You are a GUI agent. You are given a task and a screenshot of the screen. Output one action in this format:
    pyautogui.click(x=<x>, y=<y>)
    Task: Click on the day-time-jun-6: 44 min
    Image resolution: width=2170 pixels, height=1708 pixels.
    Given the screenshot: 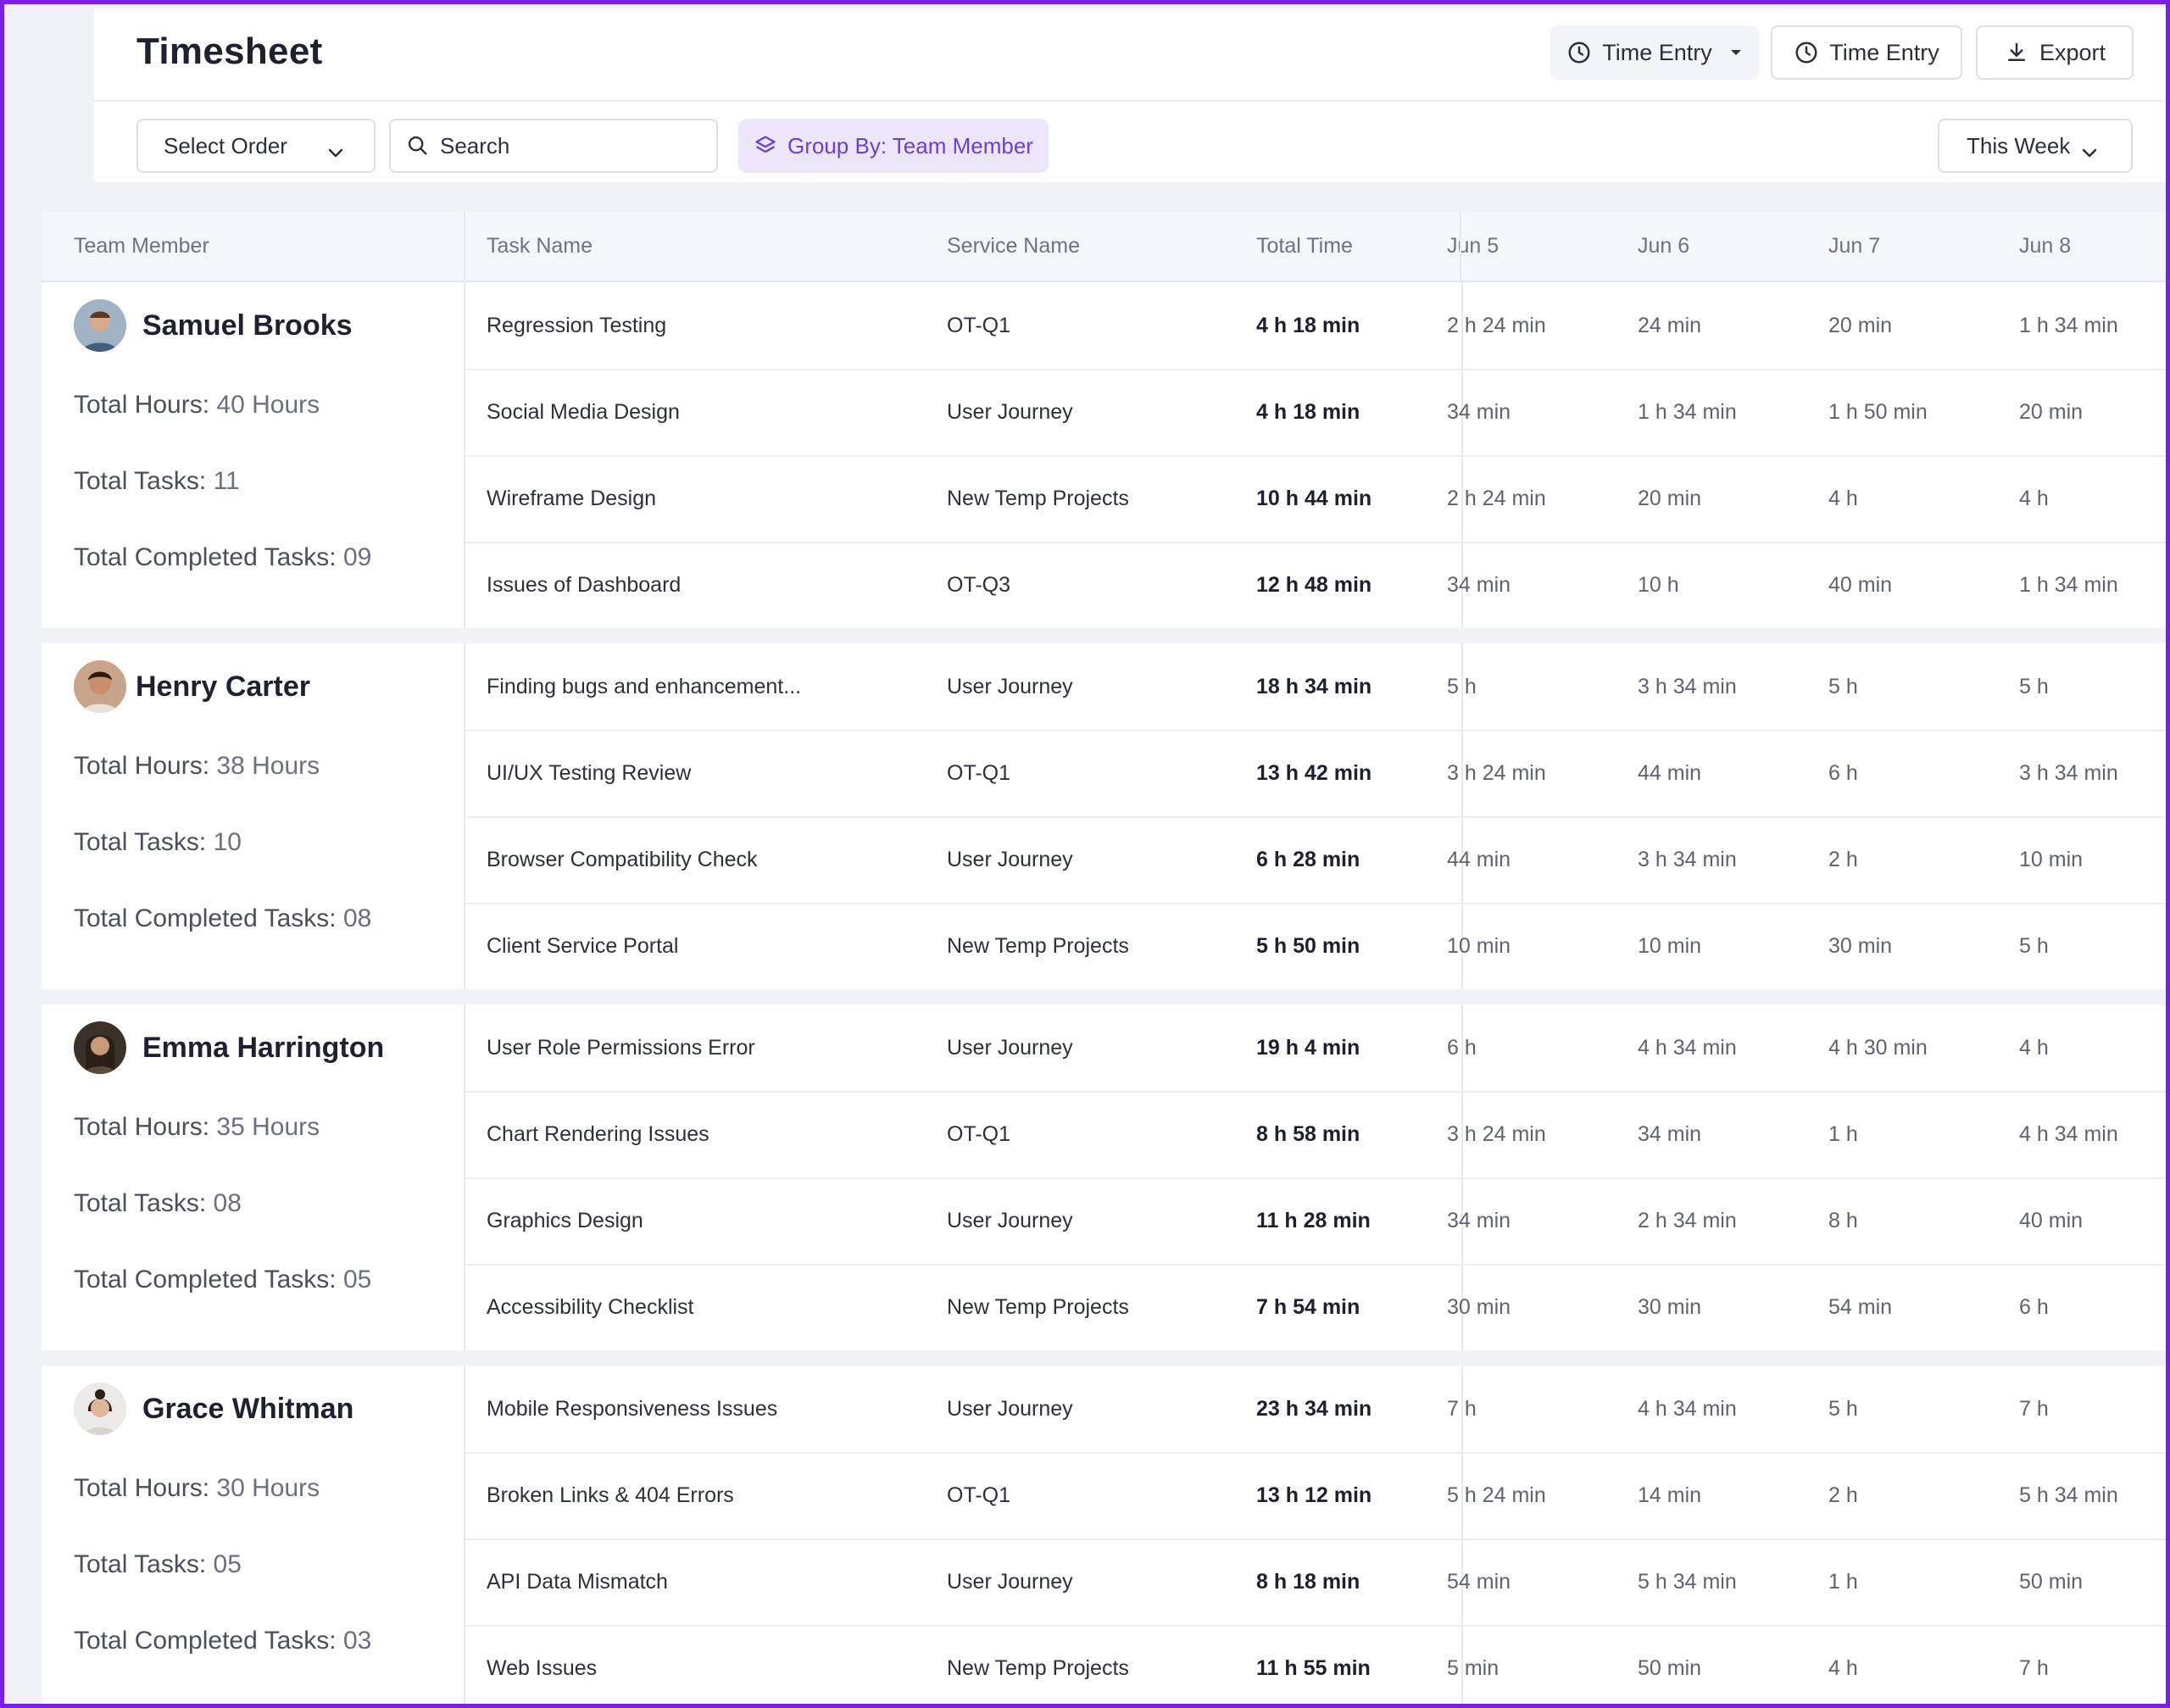 What is the action you would take?
    pyautogui.click(x=1670, y=773)
    